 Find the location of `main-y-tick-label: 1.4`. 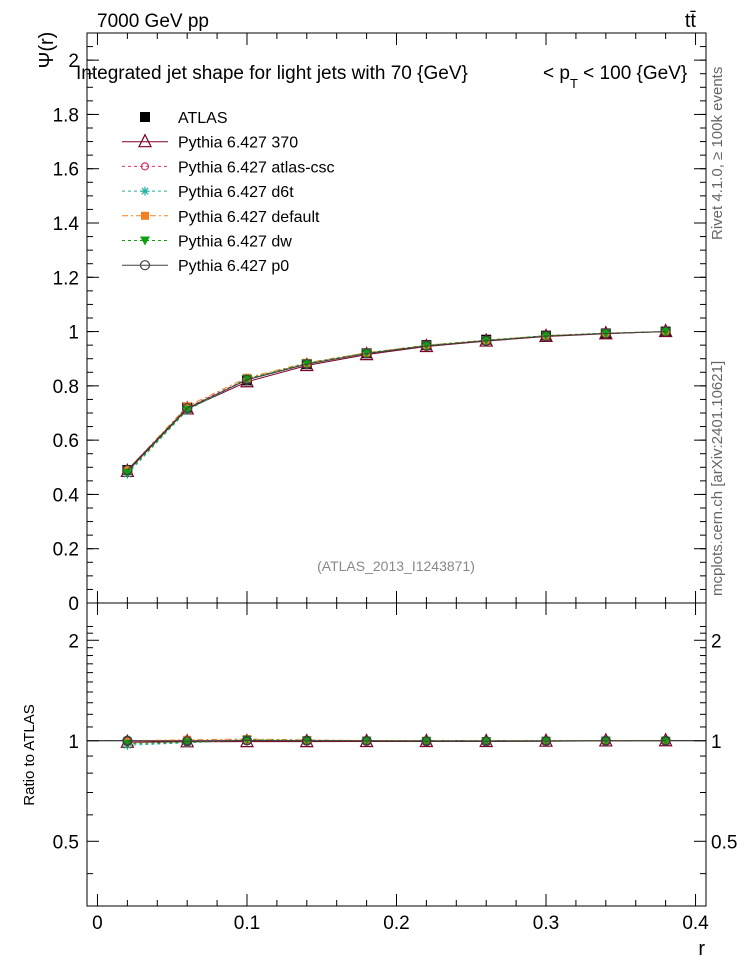

main-y-tick-label: 1.4 is located at coordinates (66, 224).